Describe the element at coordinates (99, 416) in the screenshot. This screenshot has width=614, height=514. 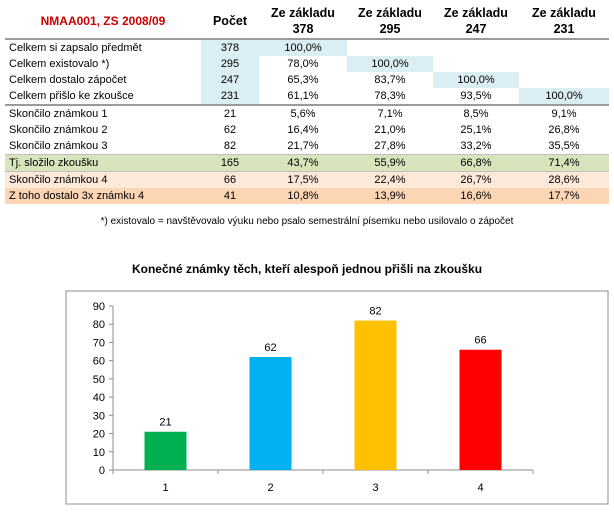
I see `y-tick-label: 30` at that location.